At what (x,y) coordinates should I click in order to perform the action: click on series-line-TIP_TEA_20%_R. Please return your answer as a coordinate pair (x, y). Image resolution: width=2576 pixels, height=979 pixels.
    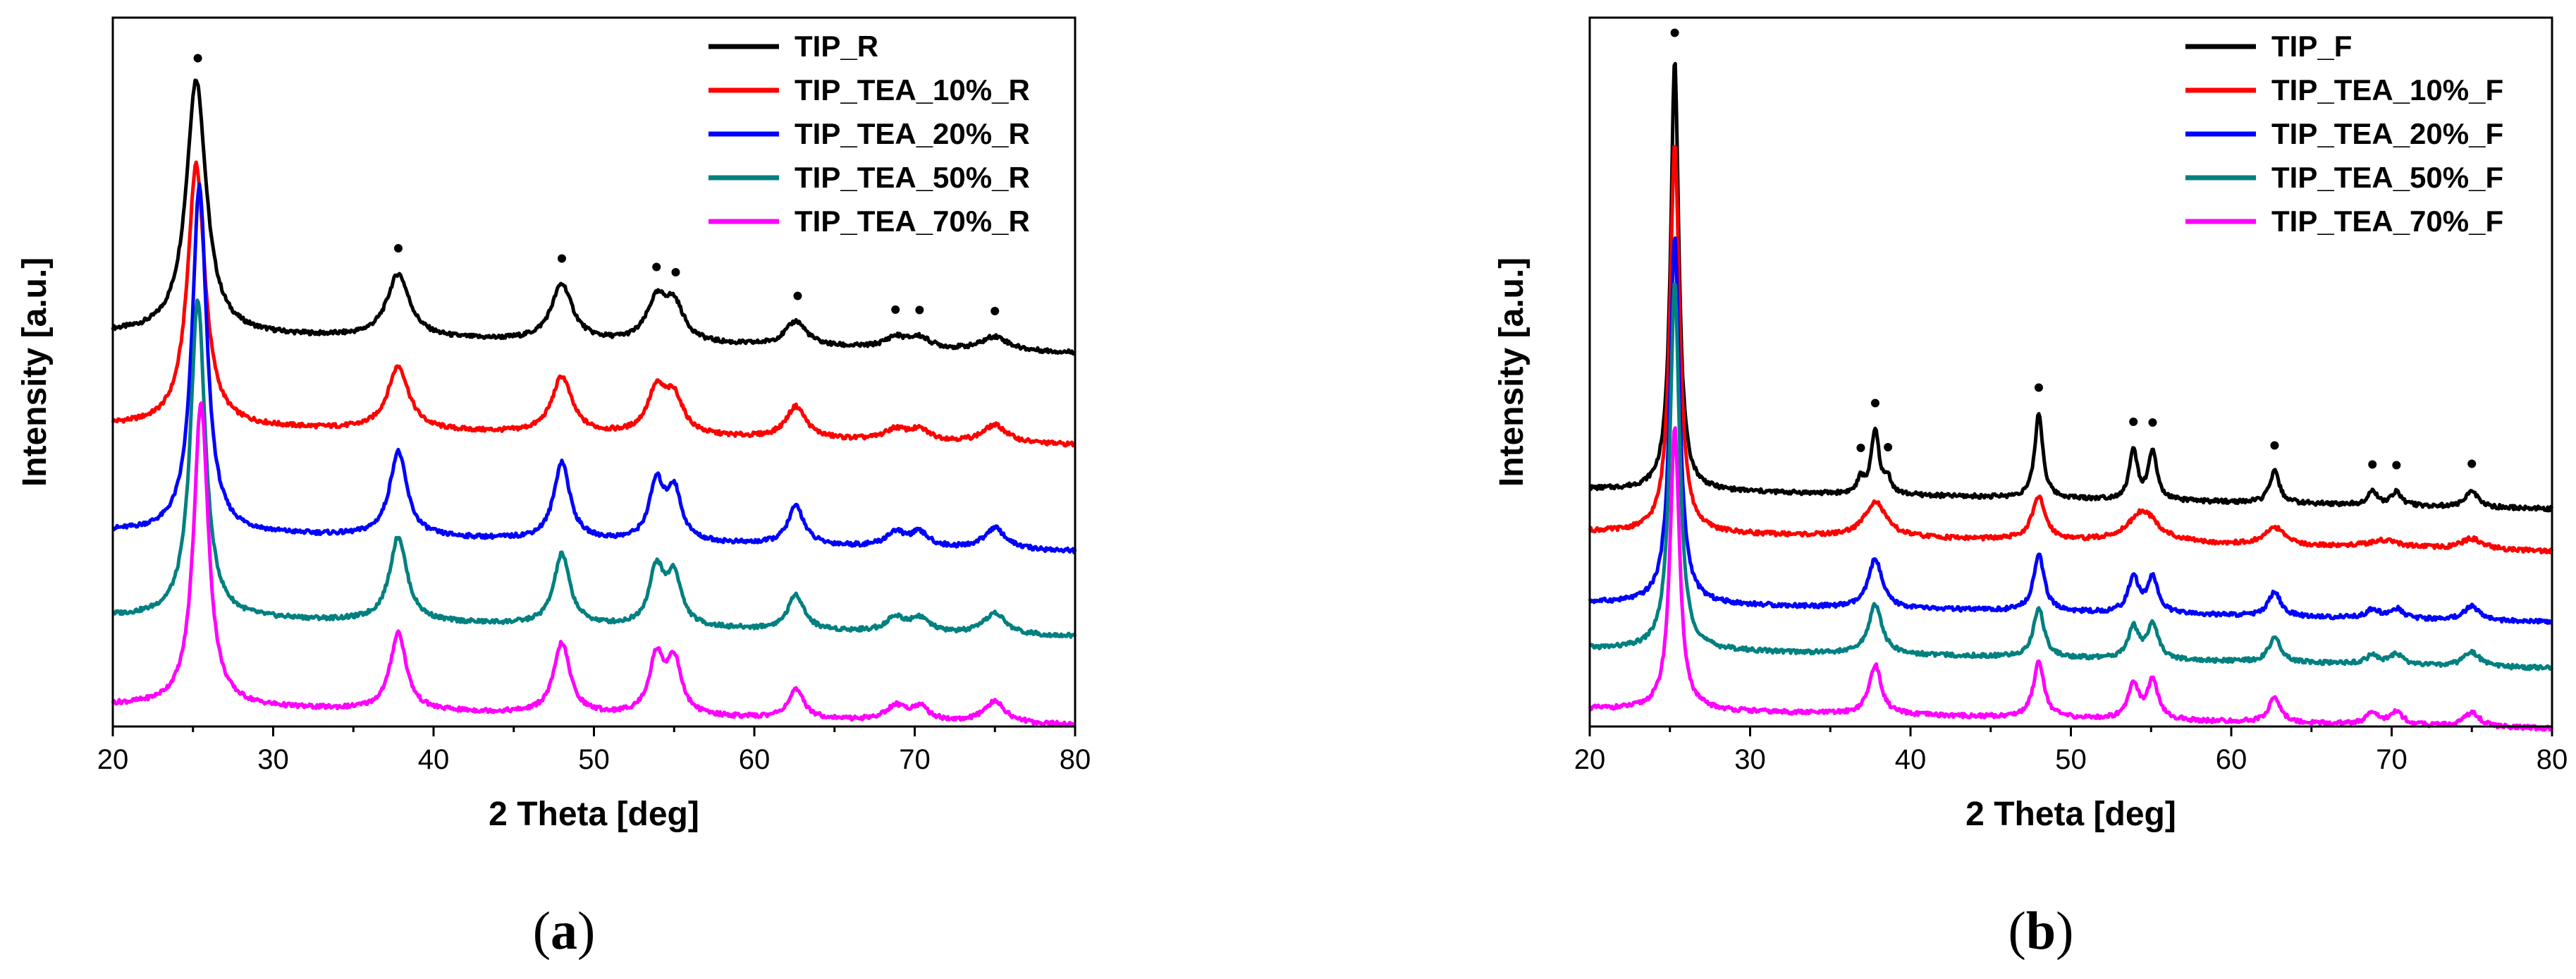
    Looking at the image, I should click on (594, 368).